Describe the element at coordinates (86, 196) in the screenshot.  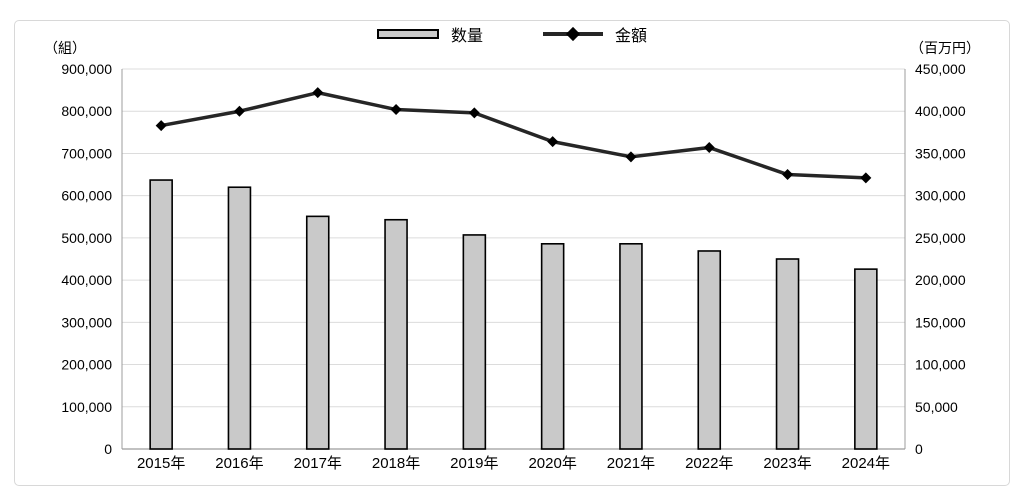
I see `left-axis-tick-label: 600,000` at that location.